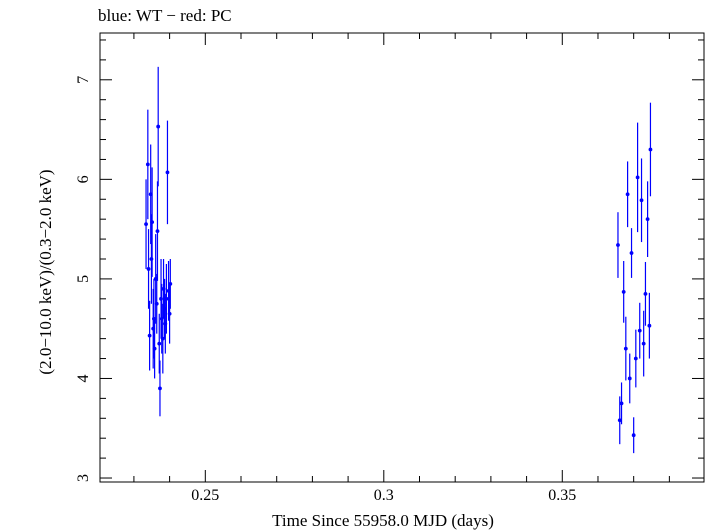 The image size is (705, 532). Describe the element at coordinates (45, 271) in the screenshot. I see `y-axis-label: (2.0−10.0 keV)/(0.3−2.0 keV)` at that location.